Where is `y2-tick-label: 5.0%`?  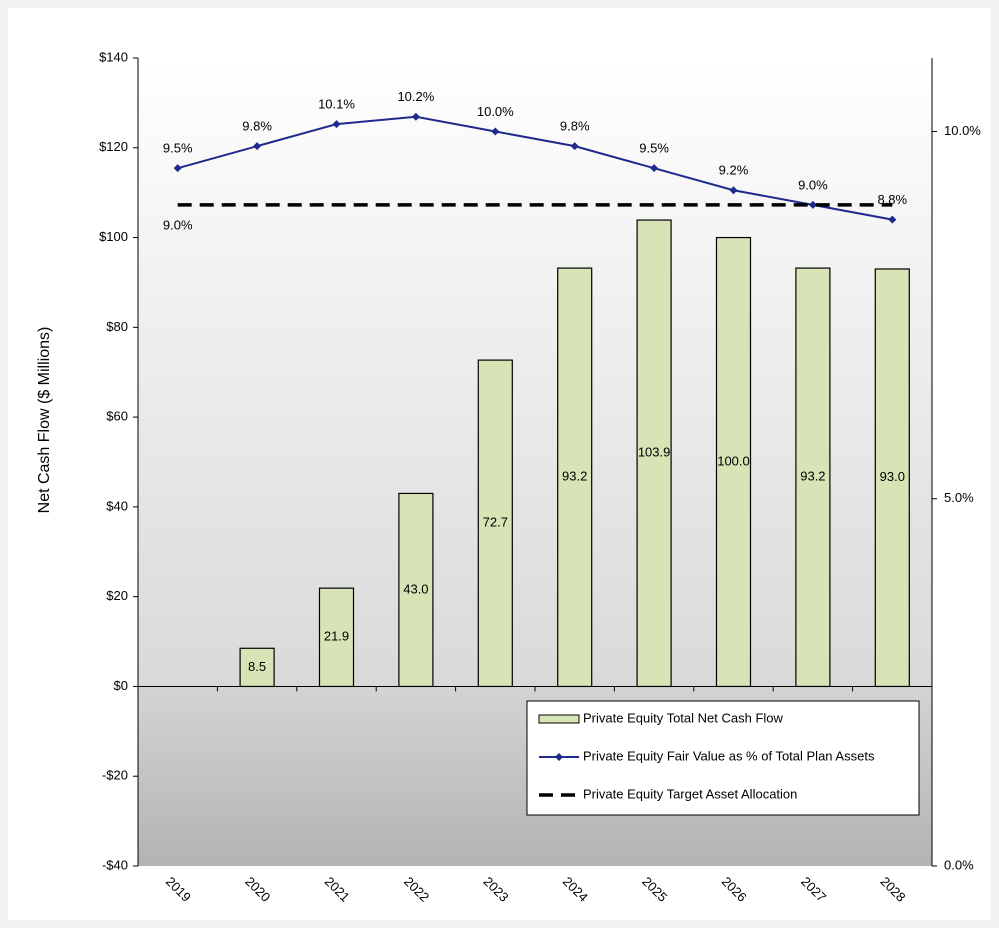
y2-tick-label: 5.0% is located at coordinates (959, 497).